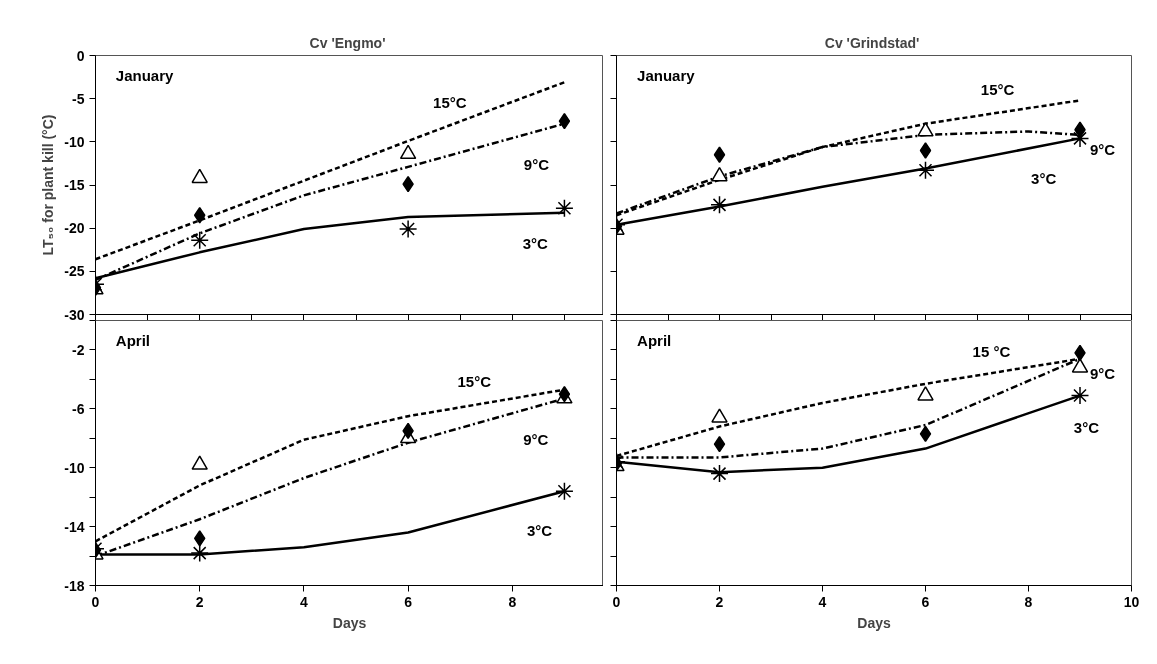 The height and width of the screenshot is (664, 1157). Describe the element at coordinates (74, 185) in the screenshot. I see `y-tick-label: -15` at that location.